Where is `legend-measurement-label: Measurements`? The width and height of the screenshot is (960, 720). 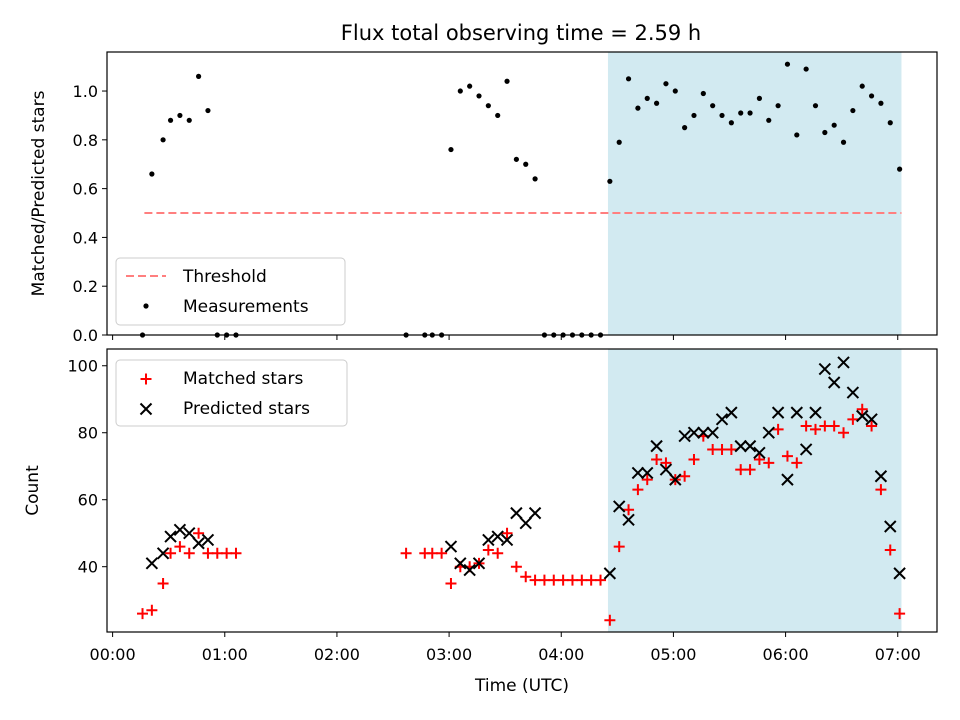 legend-measurement-label: Measurements is located at coordinates (246, 307).